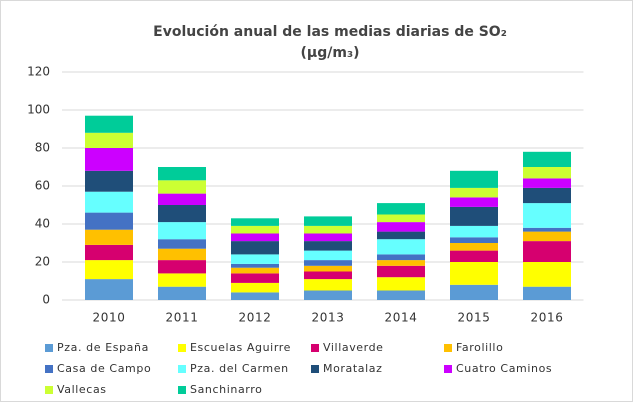  What do you see at coordinates (104, 368) in the screenshot?
I see `legend-label: Casa de Campo` at bounding box center [104, 368].